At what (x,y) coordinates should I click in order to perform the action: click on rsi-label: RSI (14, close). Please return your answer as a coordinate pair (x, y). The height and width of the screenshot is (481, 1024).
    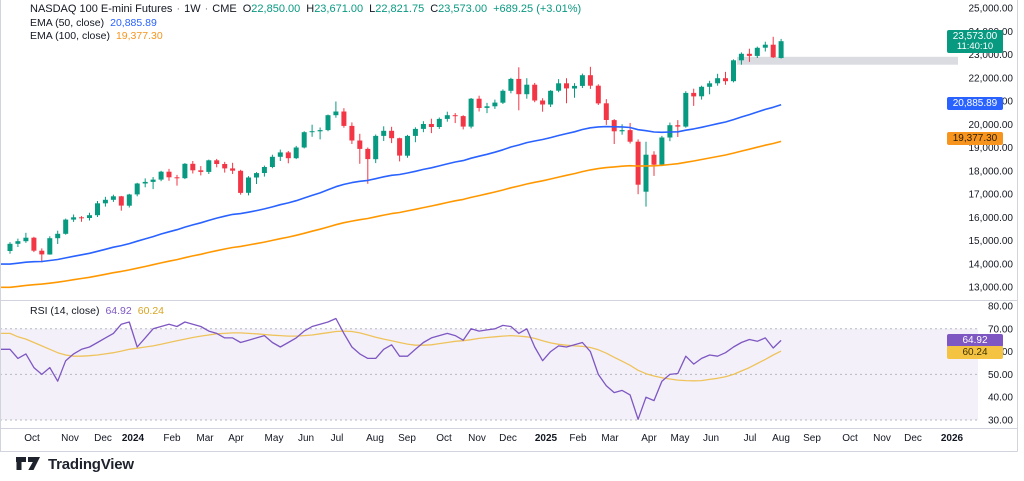
    Looking at the image, I should click on (65, 311).